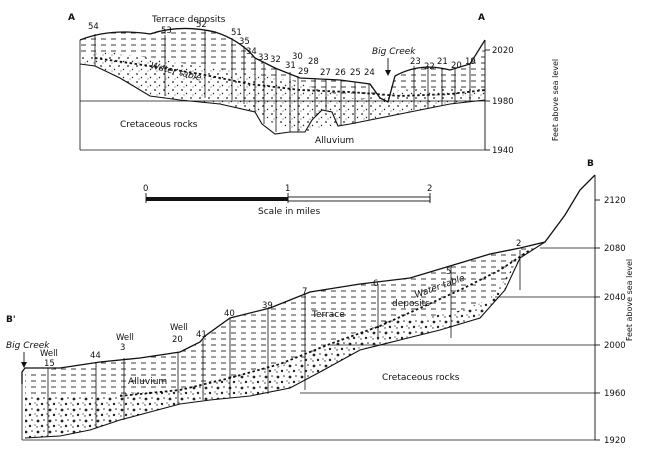  I want to click on section-a-label-left: A, so click(71, 18).